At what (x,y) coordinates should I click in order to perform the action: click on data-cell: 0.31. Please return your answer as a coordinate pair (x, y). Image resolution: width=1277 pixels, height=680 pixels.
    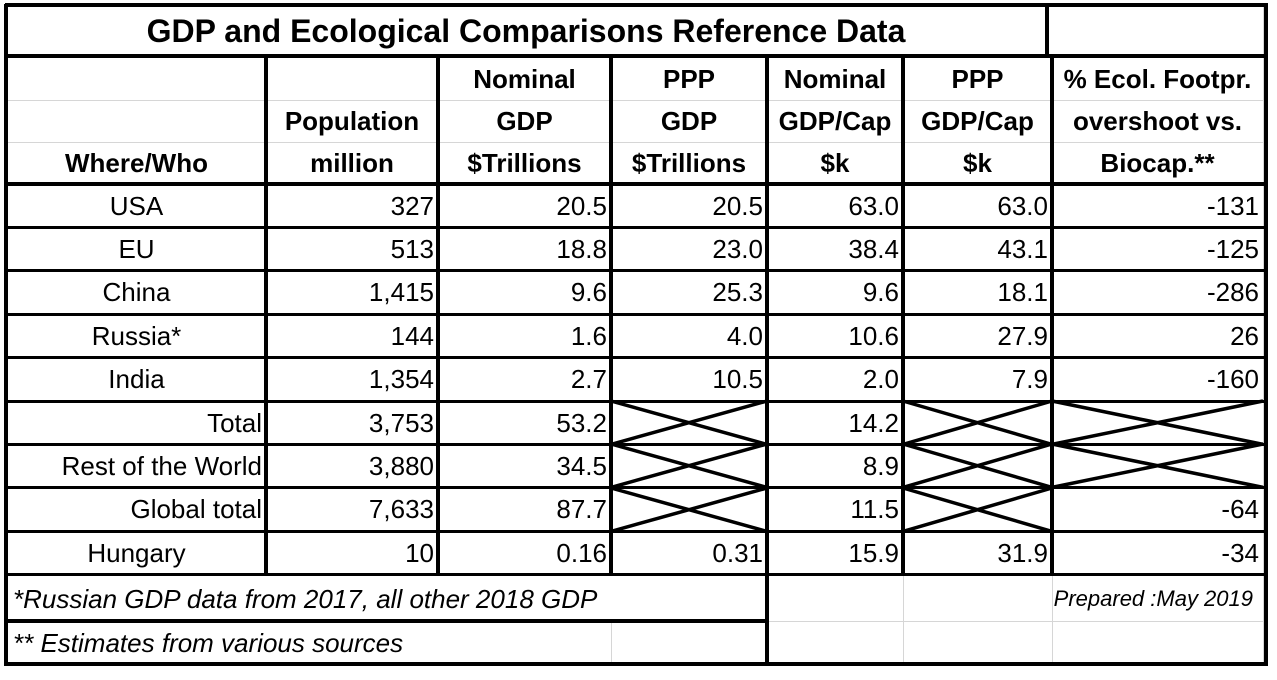
    Looking at the image, I should click on (737, 552).